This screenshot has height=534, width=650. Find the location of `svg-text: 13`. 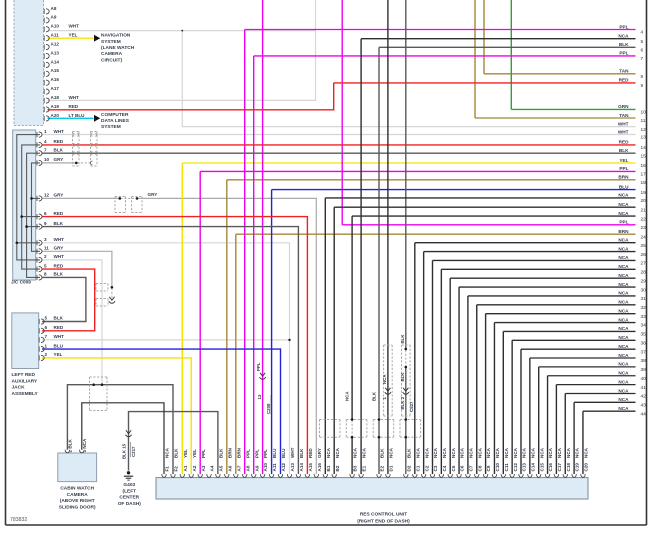

svg-text: 13 is located at coordinates (644, 138).